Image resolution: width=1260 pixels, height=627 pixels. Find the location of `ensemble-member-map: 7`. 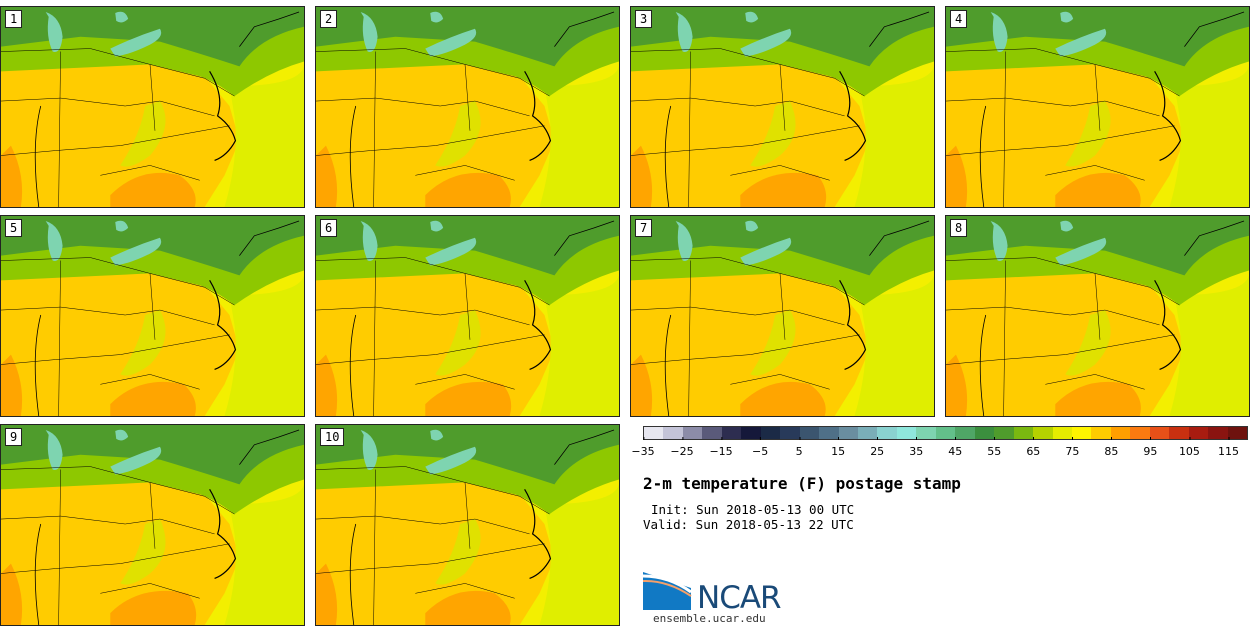

ensemble-member-map: 7 is located at coordinates (782, 316).